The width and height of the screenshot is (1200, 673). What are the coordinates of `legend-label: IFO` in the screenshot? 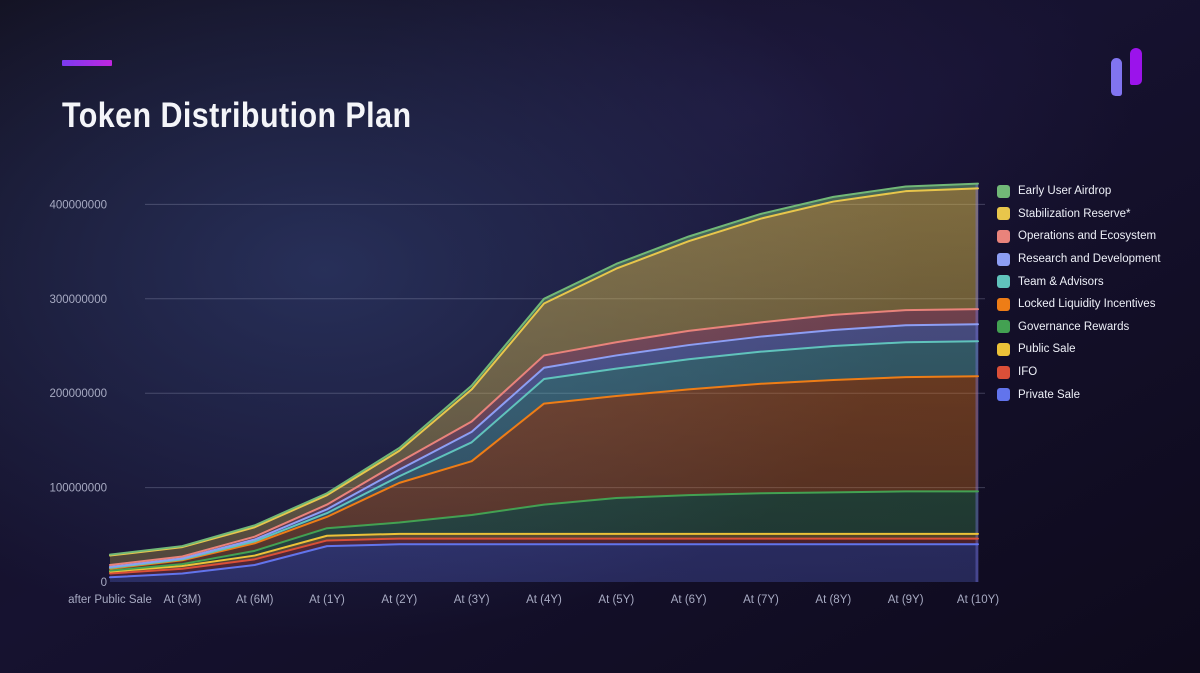 It's located at (1028, 372).